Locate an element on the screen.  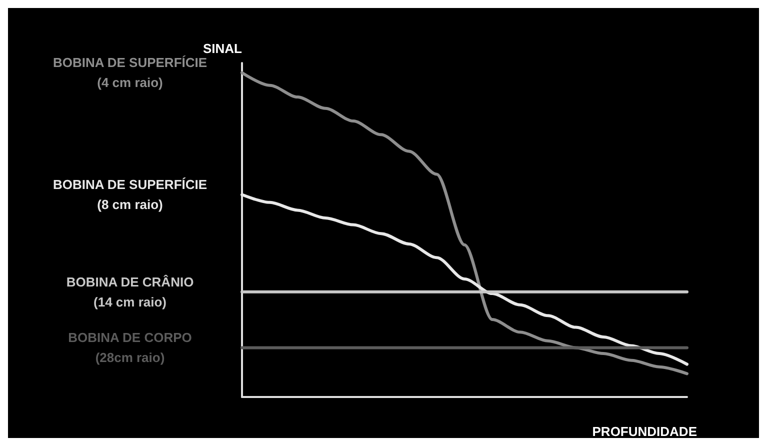
y-axis-title: SINAL is located at coordinates (222, 48).